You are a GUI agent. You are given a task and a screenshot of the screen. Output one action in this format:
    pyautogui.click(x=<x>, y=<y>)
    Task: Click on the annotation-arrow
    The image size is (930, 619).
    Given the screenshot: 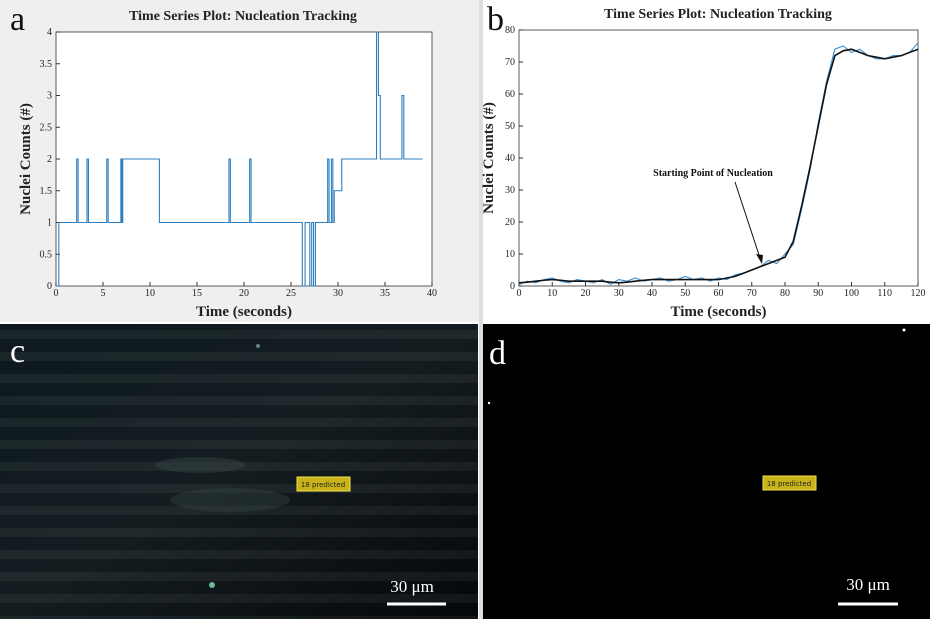 What is the action you would take?
    pyautogui.click(x=747, y=220)
    